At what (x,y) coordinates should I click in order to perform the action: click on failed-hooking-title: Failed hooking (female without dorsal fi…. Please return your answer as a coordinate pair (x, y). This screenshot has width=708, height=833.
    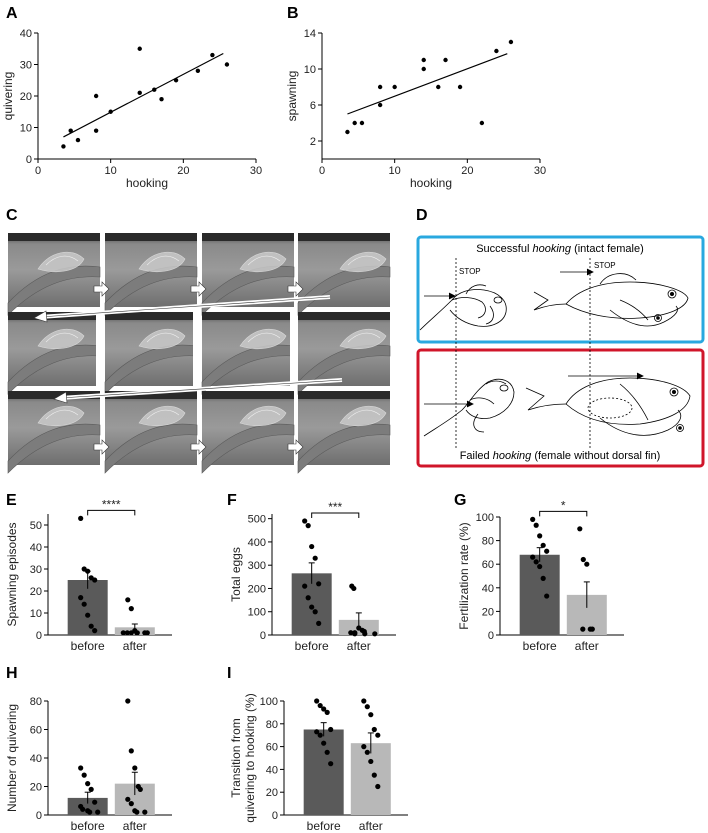
    Looking at the image, I should click on (560, 456).